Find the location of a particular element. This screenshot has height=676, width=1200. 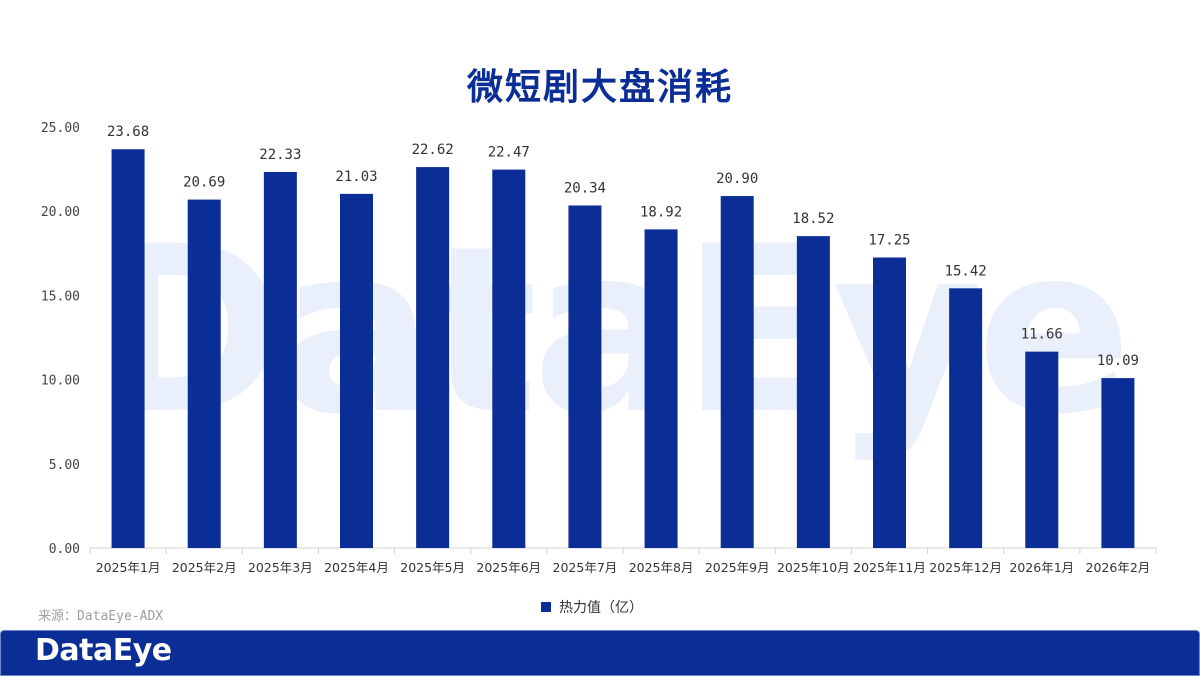

x-tick-label: 2025年7月 is located at coordinates (585, 567).